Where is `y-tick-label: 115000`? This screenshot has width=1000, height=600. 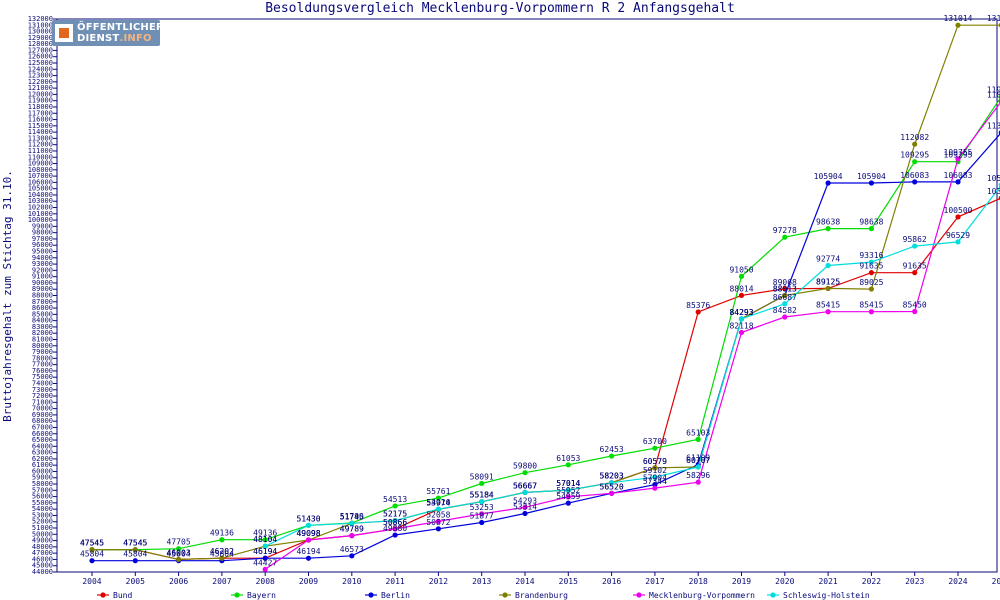
y-tick-label: 115000 is located at coordinates (40, 126).